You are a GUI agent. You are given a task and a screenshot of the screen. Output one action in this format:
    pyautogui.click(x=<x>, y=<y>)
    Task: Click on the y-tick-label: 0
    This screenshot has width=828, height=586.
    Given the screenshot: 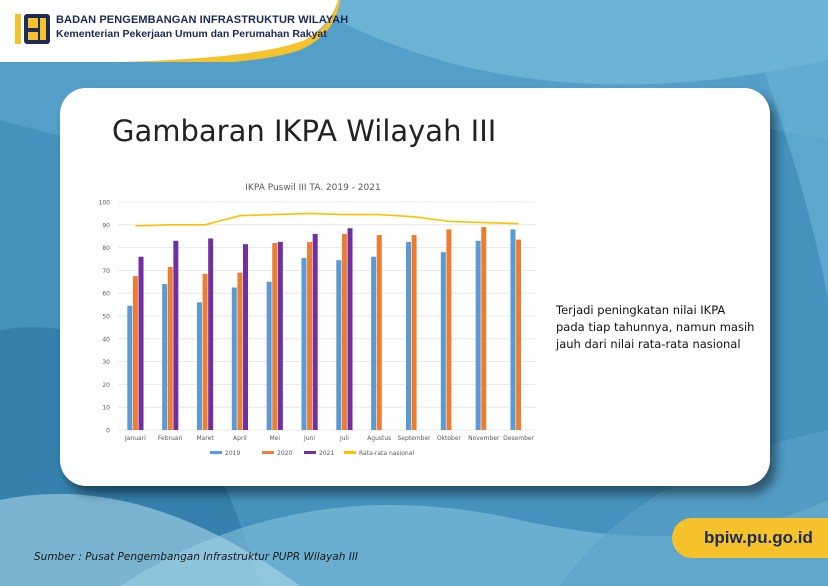 What is the action you would take?
    pyautogui.click(x=108, y=431)
    